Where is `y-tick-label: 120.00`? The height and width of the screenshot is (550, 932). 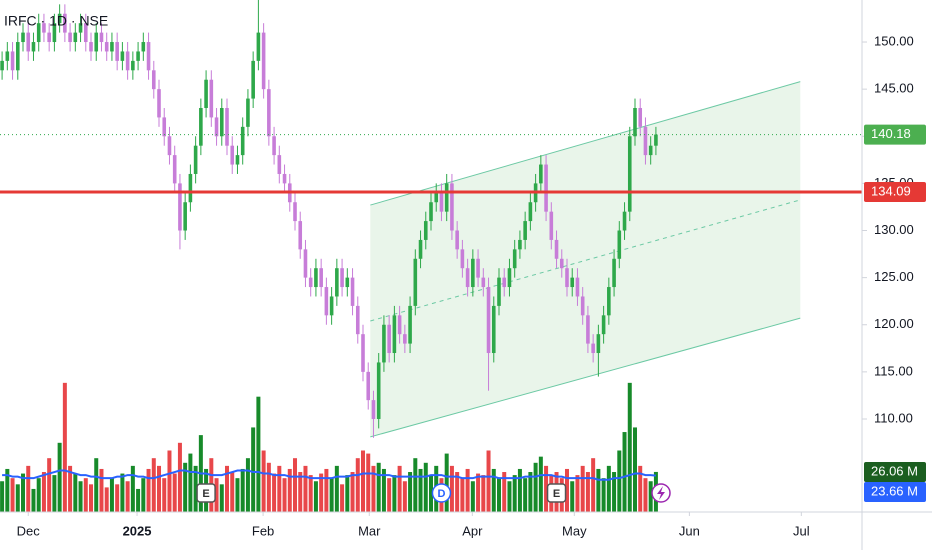
y-tick-label: 120.00 is located at coordinates (894, 323).